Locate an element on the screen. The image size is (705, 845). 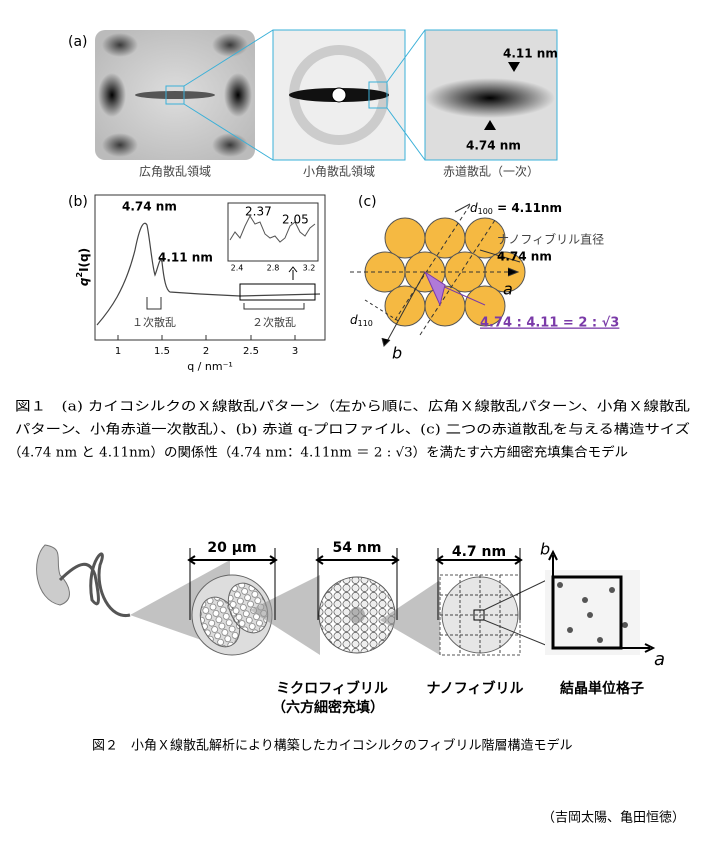
structure-label: ミクロフィブリル is located at coordinates (332, 688).